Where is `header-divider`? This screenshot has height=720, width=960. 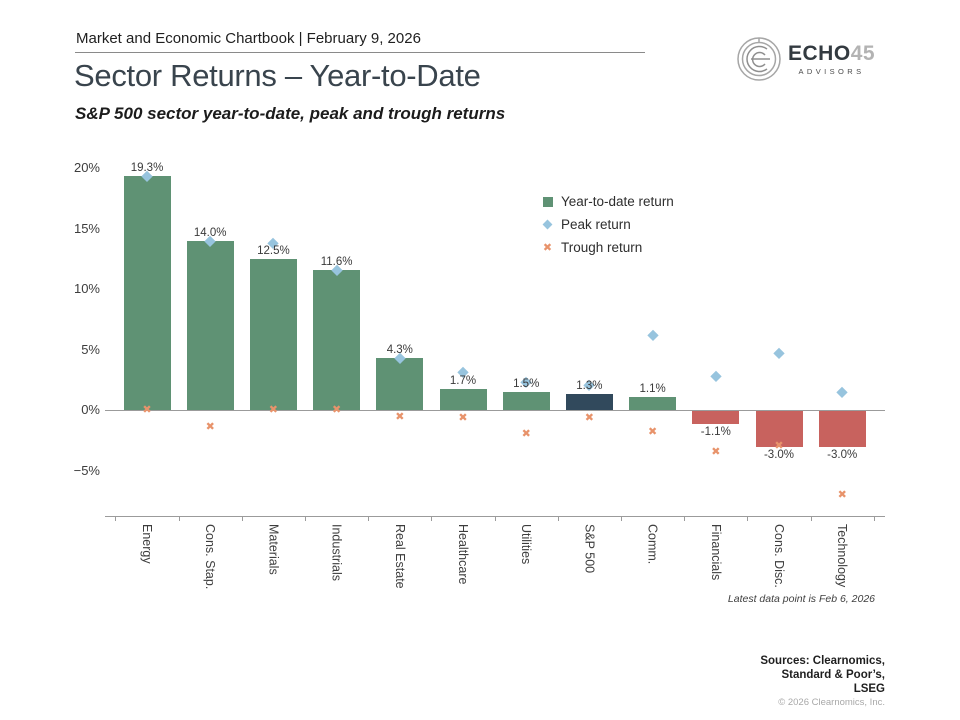
header-divider is located at coordinates (360, 52).